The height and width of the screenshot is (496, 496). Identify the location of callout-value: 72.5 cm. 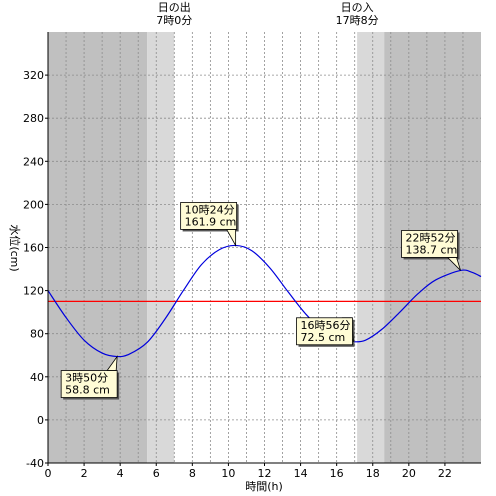
(322, 337).